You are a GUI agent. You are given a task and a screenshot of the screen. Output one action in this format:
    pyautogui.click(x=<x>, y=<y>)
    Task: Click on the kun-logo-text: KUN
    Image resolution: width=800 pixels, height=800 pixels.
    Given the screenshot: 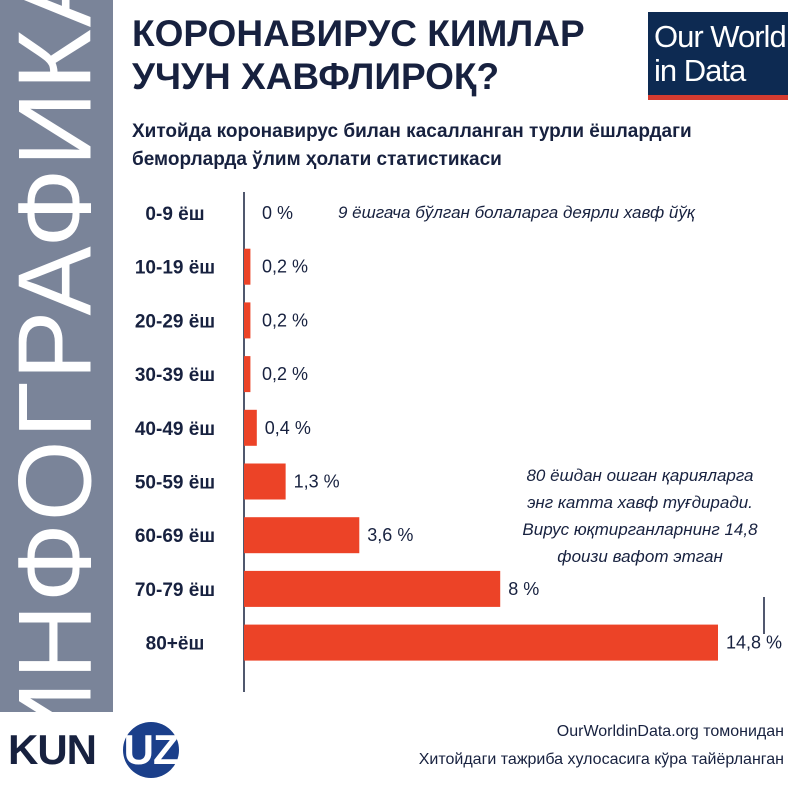 What is the action you would take?
    pyautogui.click(x=52, y=749)
    